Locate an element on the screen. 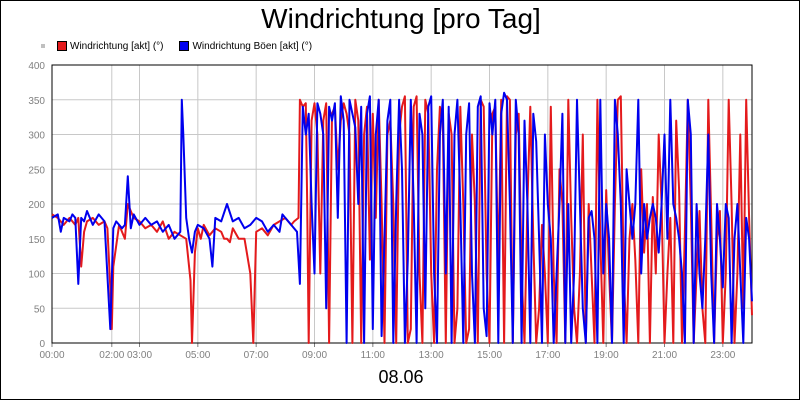 This screenshot has width=800, height=401. x-tick-label: 21:00 is located at coordinates (664, 355).